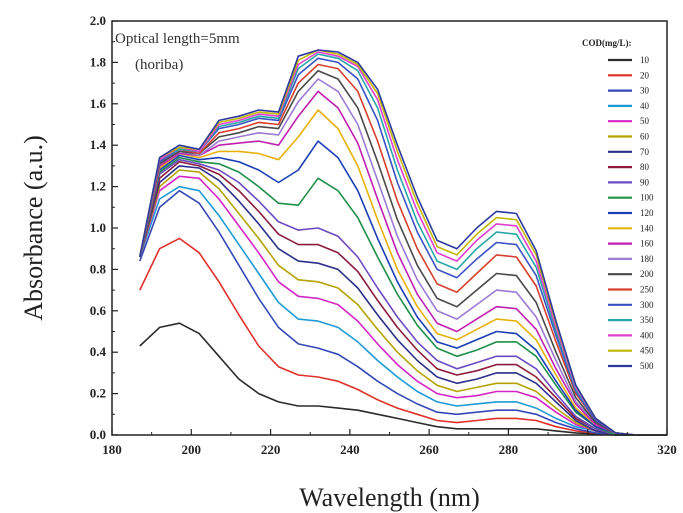  What do you see at coordinates (389, 497) in the screenshot?
I see `x-axis-title: Wavelength (nm)` at bounding box center [389, 497].